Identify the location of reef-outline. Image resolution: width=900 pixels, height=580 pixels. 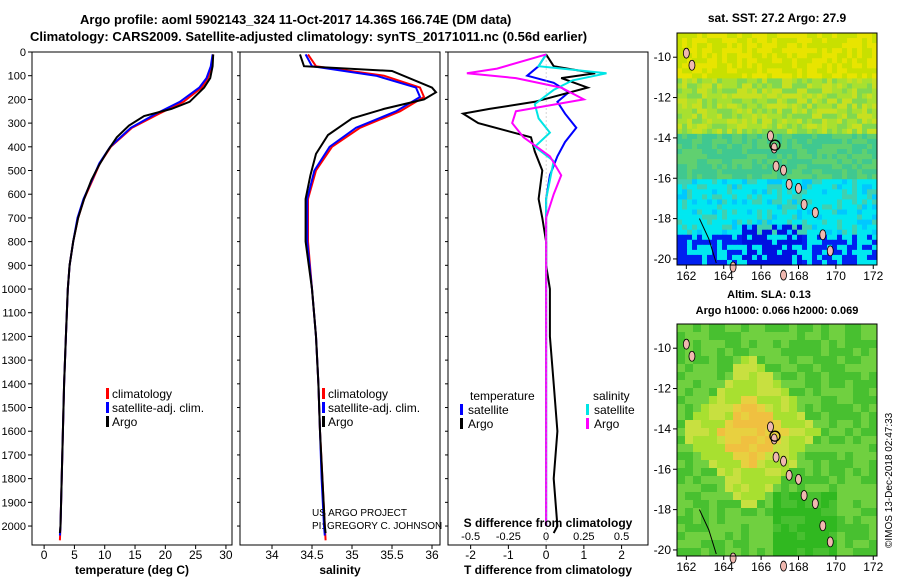
(707, 532).